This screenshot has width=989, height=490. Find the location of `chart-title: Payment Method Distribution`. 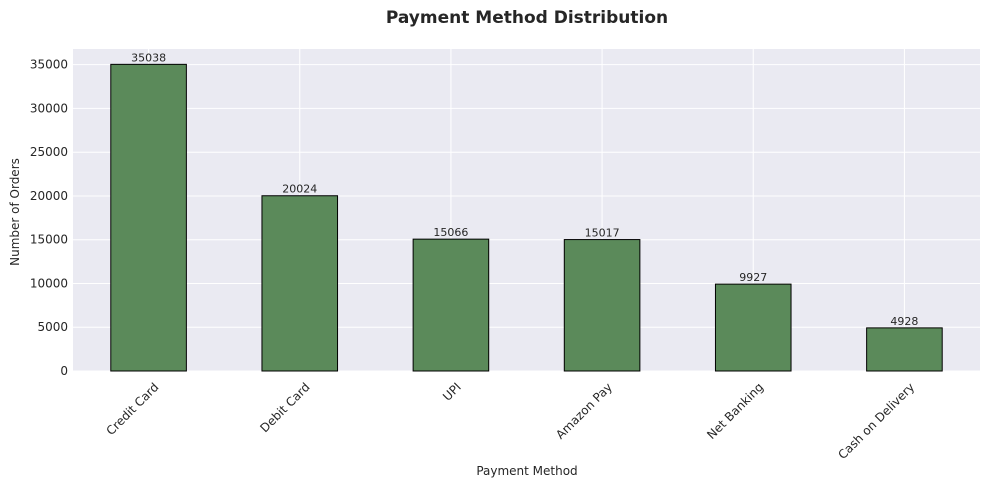

chart-title: Payment Method Distribution is located at coordinates (527, 18).